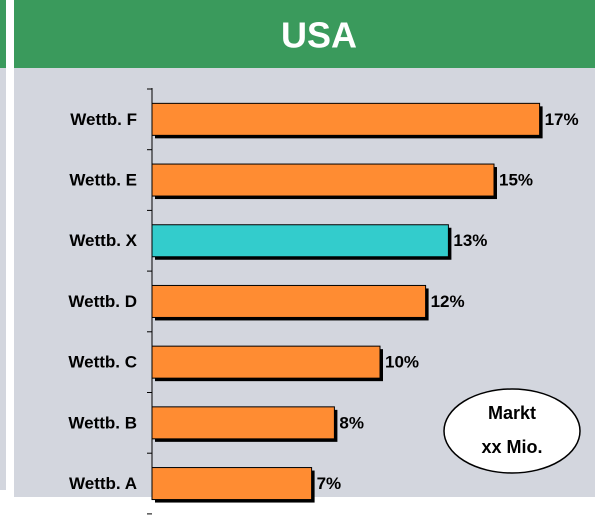 This screenshot has width=595, height=517. Describe the element at coordinates (102, 422) in the screenshot. I see `category-label: Wettb. B` at that location.